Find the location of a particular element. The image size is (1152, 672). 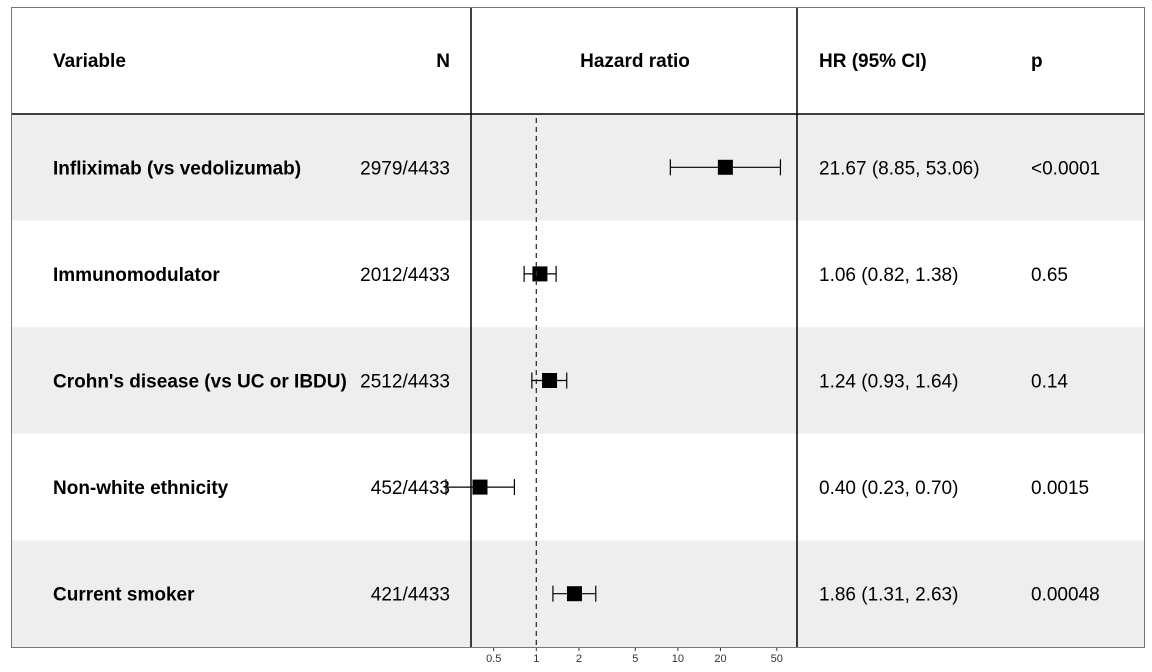

x-tick-label: 50 is located at coordinates (777, 659).